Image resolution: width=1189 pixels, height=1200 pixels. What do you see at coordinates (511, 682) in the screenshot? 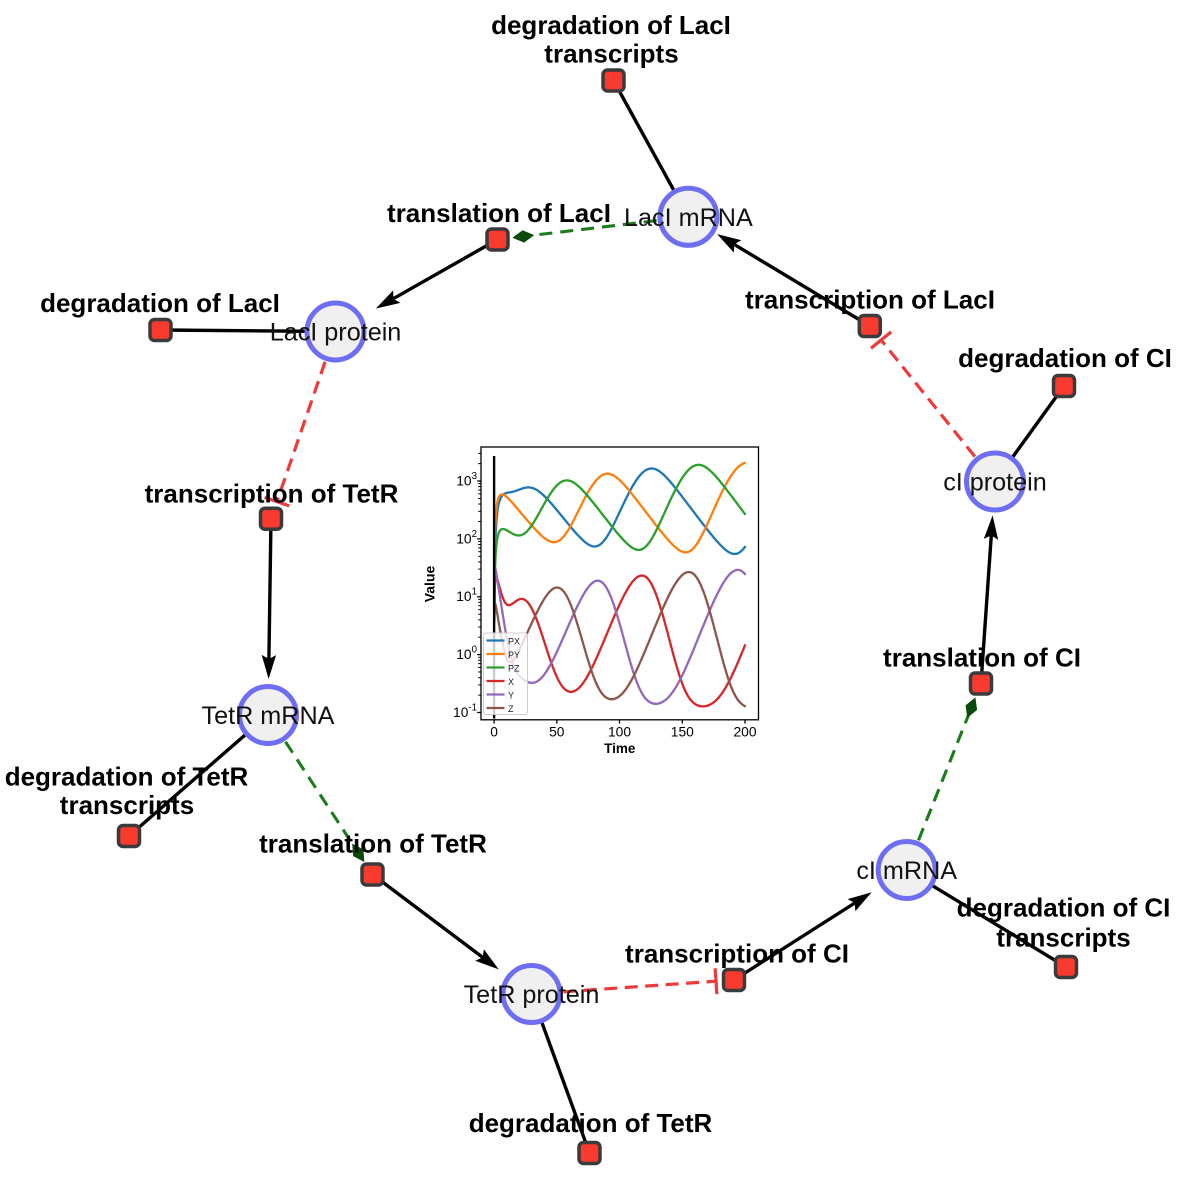
I see `svg-text: X` at bounding box center [511, 682].